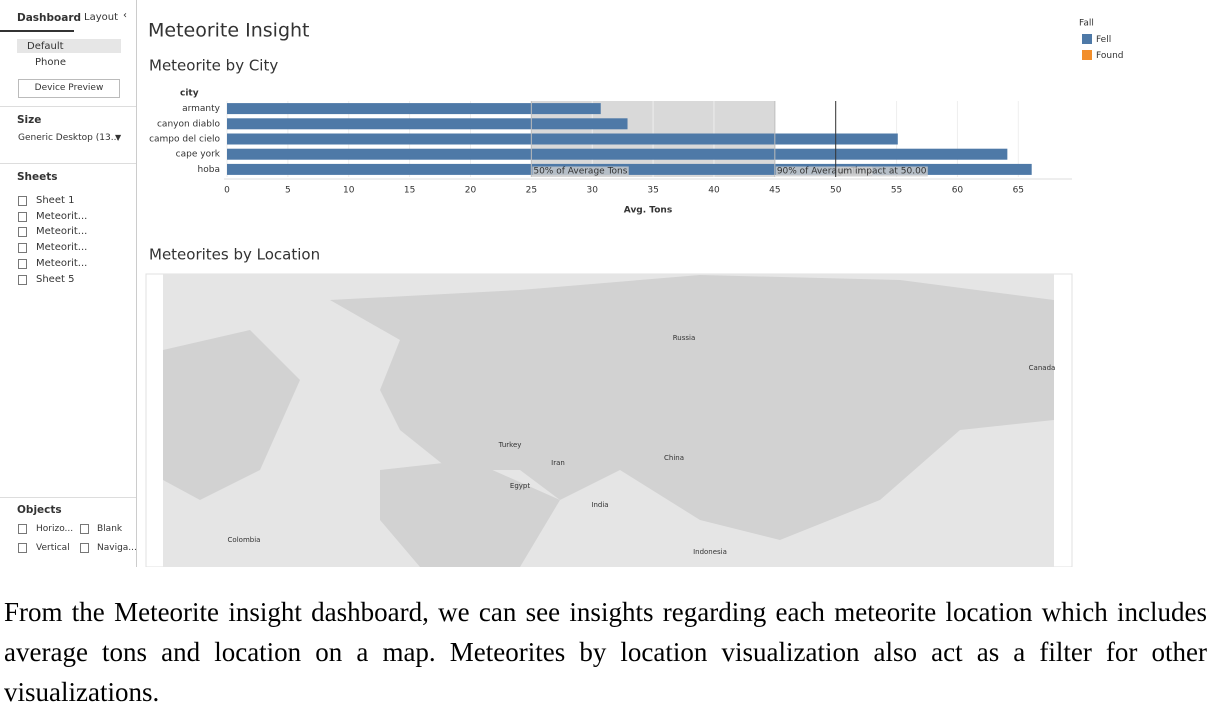  Describe the element at coordinates (53, 548) in the screenshot. I see `object-item: Vertical` at that location.